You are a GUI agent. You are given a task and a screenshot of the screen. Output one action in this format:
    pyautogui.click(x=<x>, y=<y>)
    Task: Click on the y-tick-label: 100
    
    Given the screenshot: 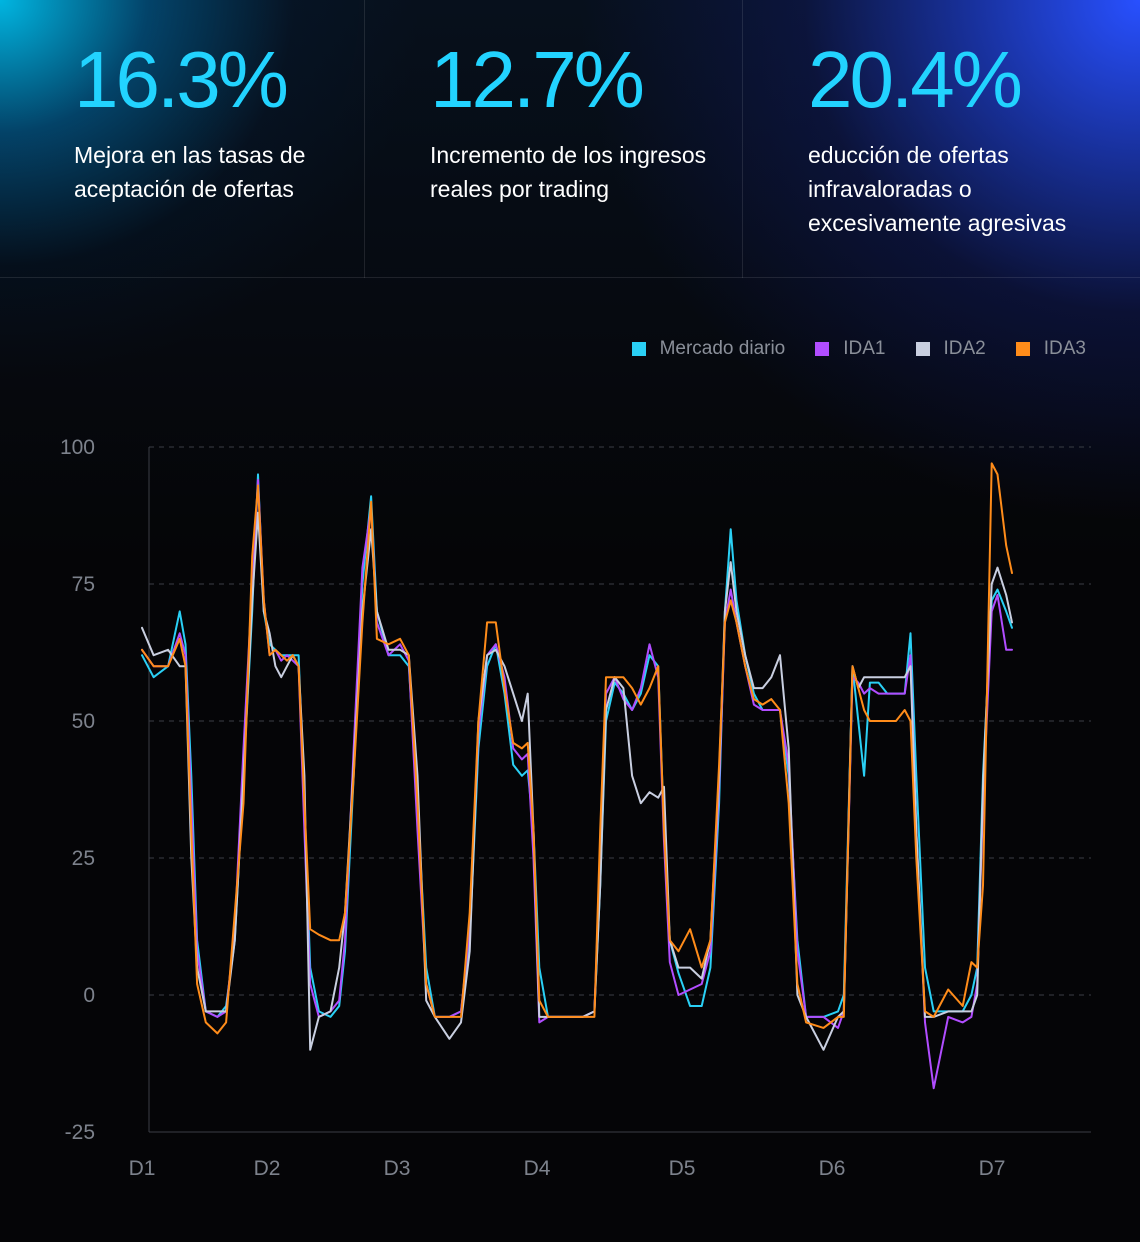 What is the action you would take?
    pyautogui.click(x=77, y=447)
    